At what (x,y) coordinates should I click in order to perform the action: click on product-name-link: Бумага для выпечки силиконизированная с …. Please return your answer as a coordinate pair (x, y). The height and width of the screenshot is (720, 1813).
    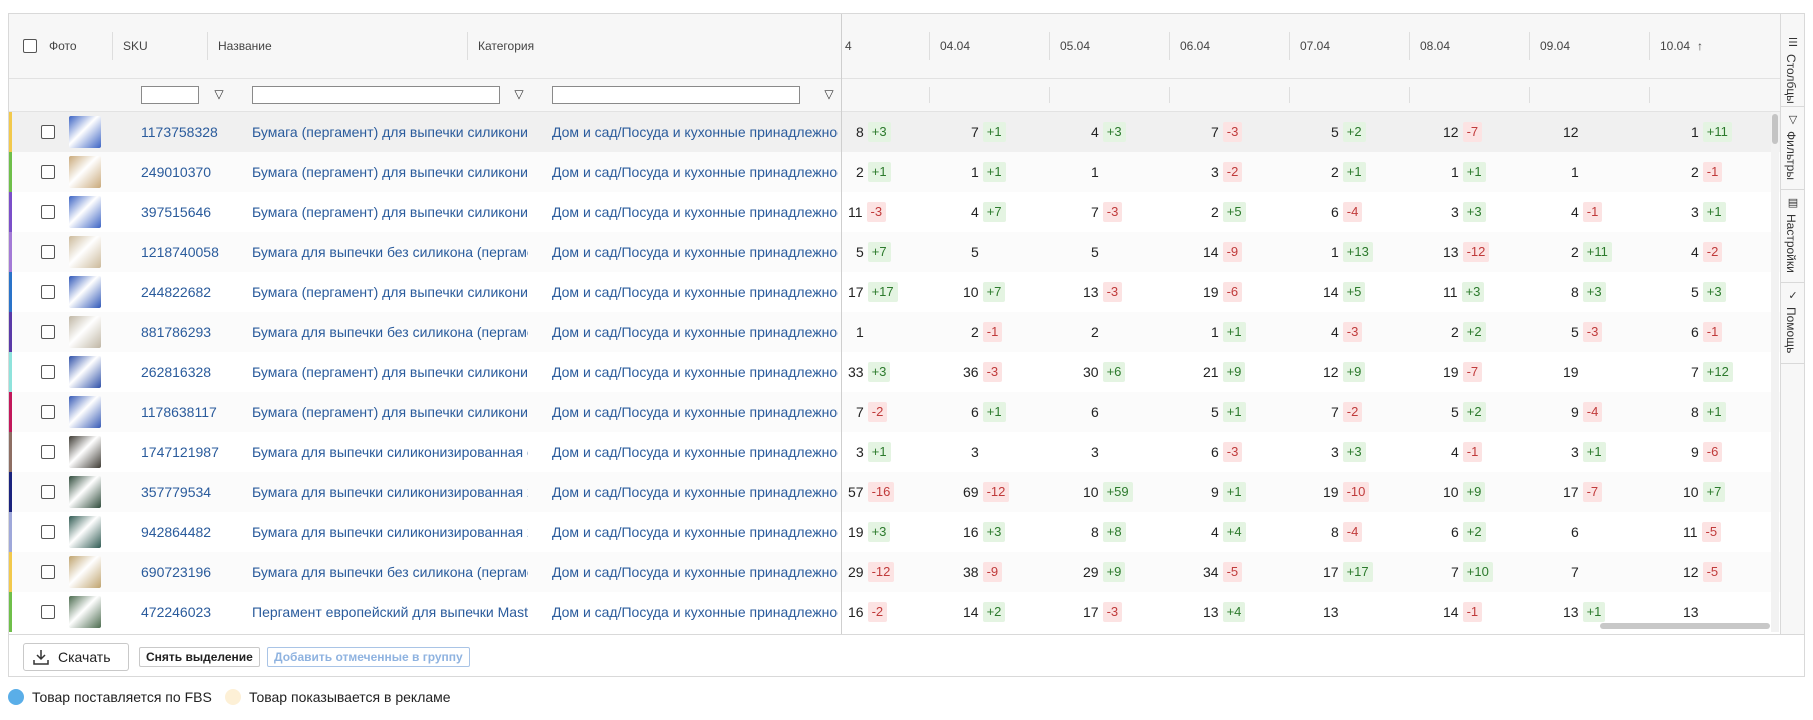
    Looking at the image, I should click on (390, 452).